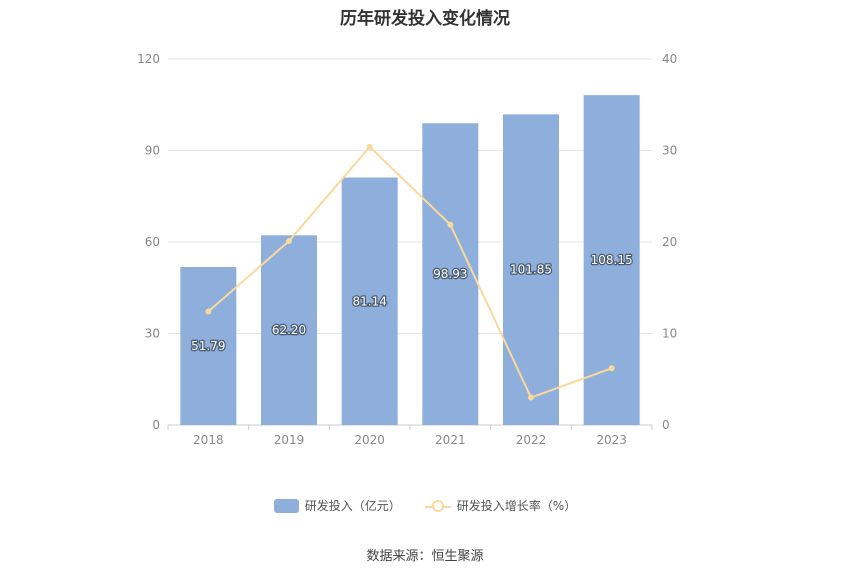  What do you see at coordinates (152, 334) in the screenshot?
I see `y-left-tick-label: 30` at bounding box center [152, 334].